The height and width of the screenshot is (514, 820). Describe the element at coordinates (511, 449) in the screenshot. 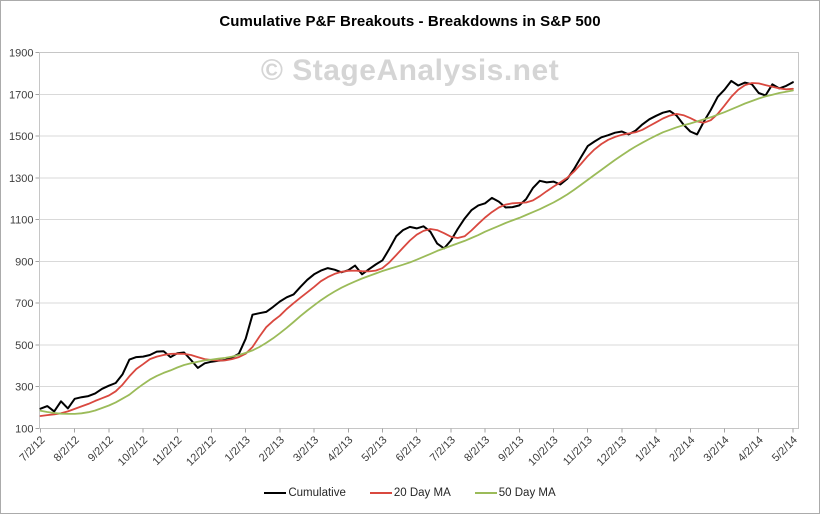

I see `svg-text: 9/2/13` at that location.